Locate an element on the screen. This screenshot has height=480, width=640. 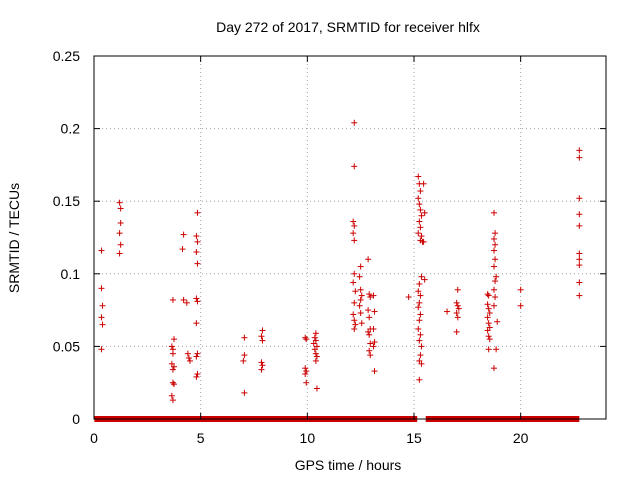
x-tick-labels: 0 5 10 15 20 is located at coordinates (309, 438).